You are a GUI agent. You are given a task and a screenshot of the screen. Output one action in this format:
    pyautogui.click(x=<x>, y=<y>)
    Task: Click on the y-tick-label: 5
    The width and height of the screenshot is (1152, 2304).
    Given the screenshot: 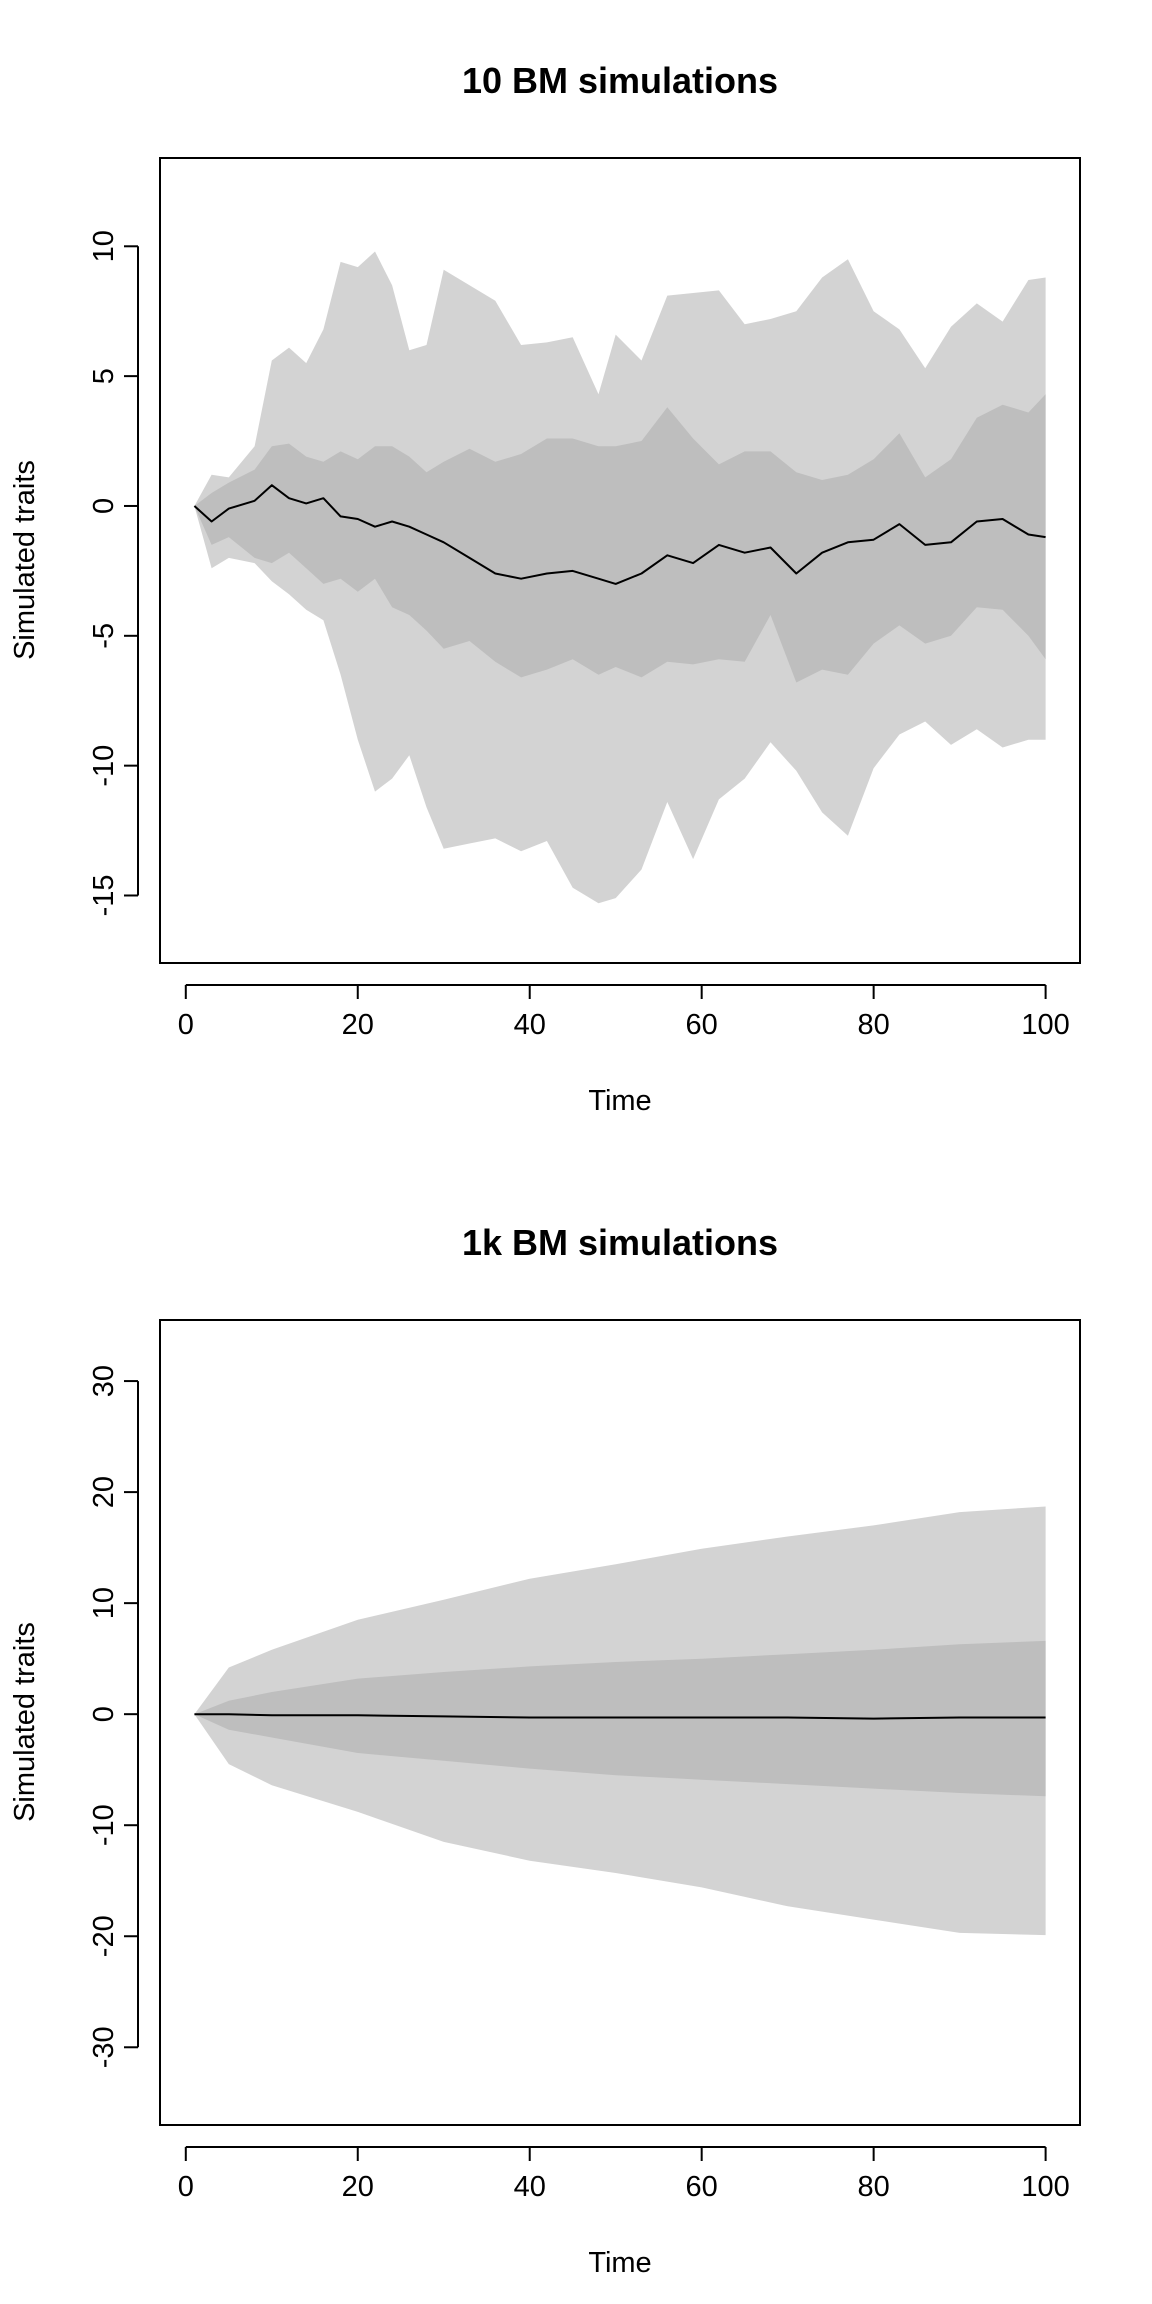 What is the action you would take?
    pyautogui.click(x=104, y=376)
    